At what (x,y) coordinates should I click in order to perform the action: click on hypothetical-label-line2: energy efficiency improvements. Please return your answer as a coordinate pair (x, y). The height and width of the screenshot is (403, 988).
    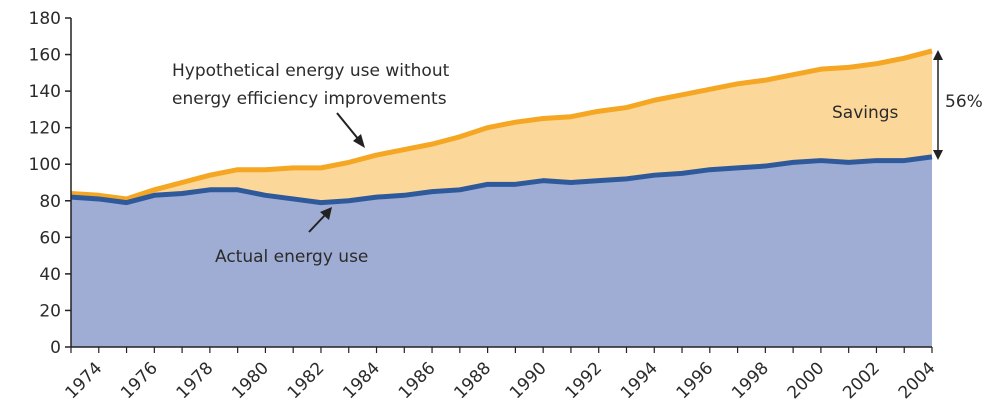
    Looking at the image, I should click on (309, 99).